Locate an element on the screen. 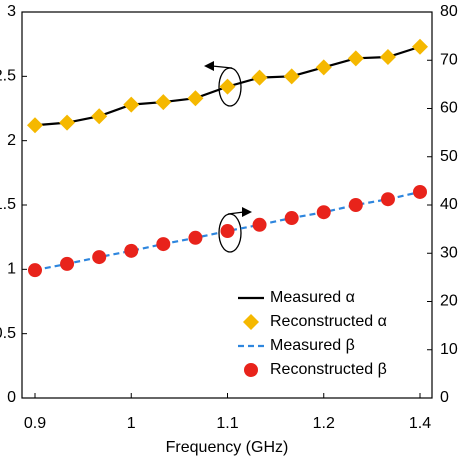 This screenshot has width=474, height=474. y-tick-label: 1 is located at coordinates (11, 269).